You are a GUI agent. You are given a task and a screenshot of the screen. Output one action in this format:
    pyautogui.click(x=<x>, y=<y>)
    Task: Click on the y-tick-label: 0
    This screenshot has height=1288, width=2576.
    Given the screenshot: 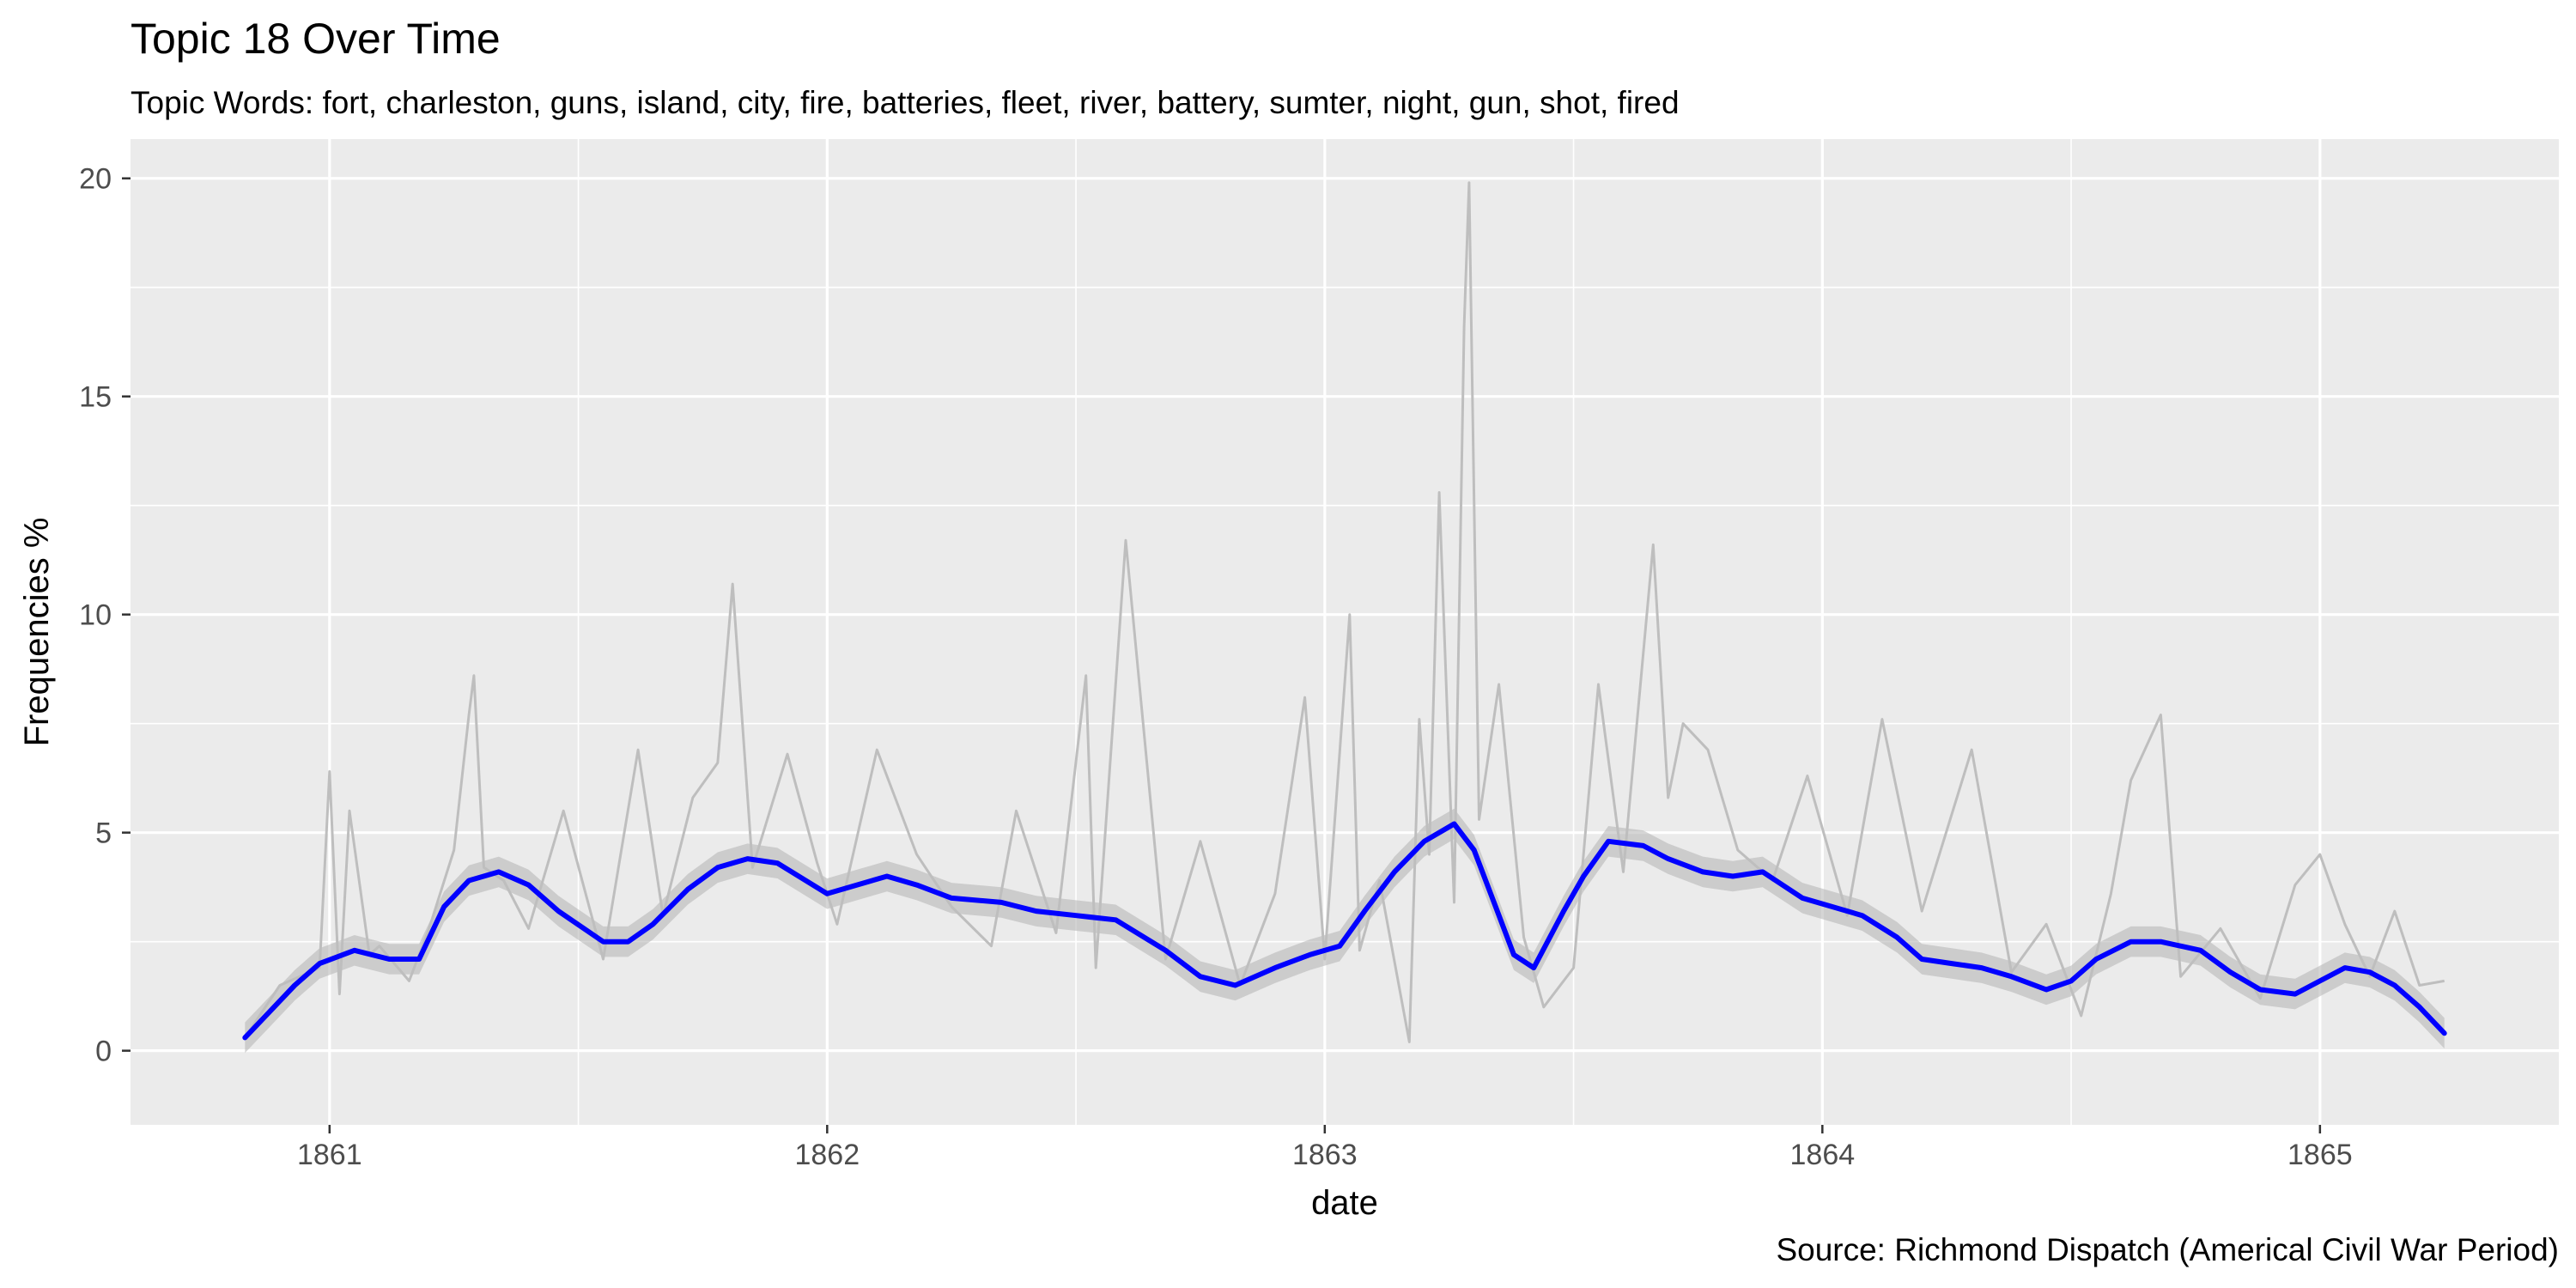 What is the action you would take?
    pyautogui.click(x=104, y=1052)
    